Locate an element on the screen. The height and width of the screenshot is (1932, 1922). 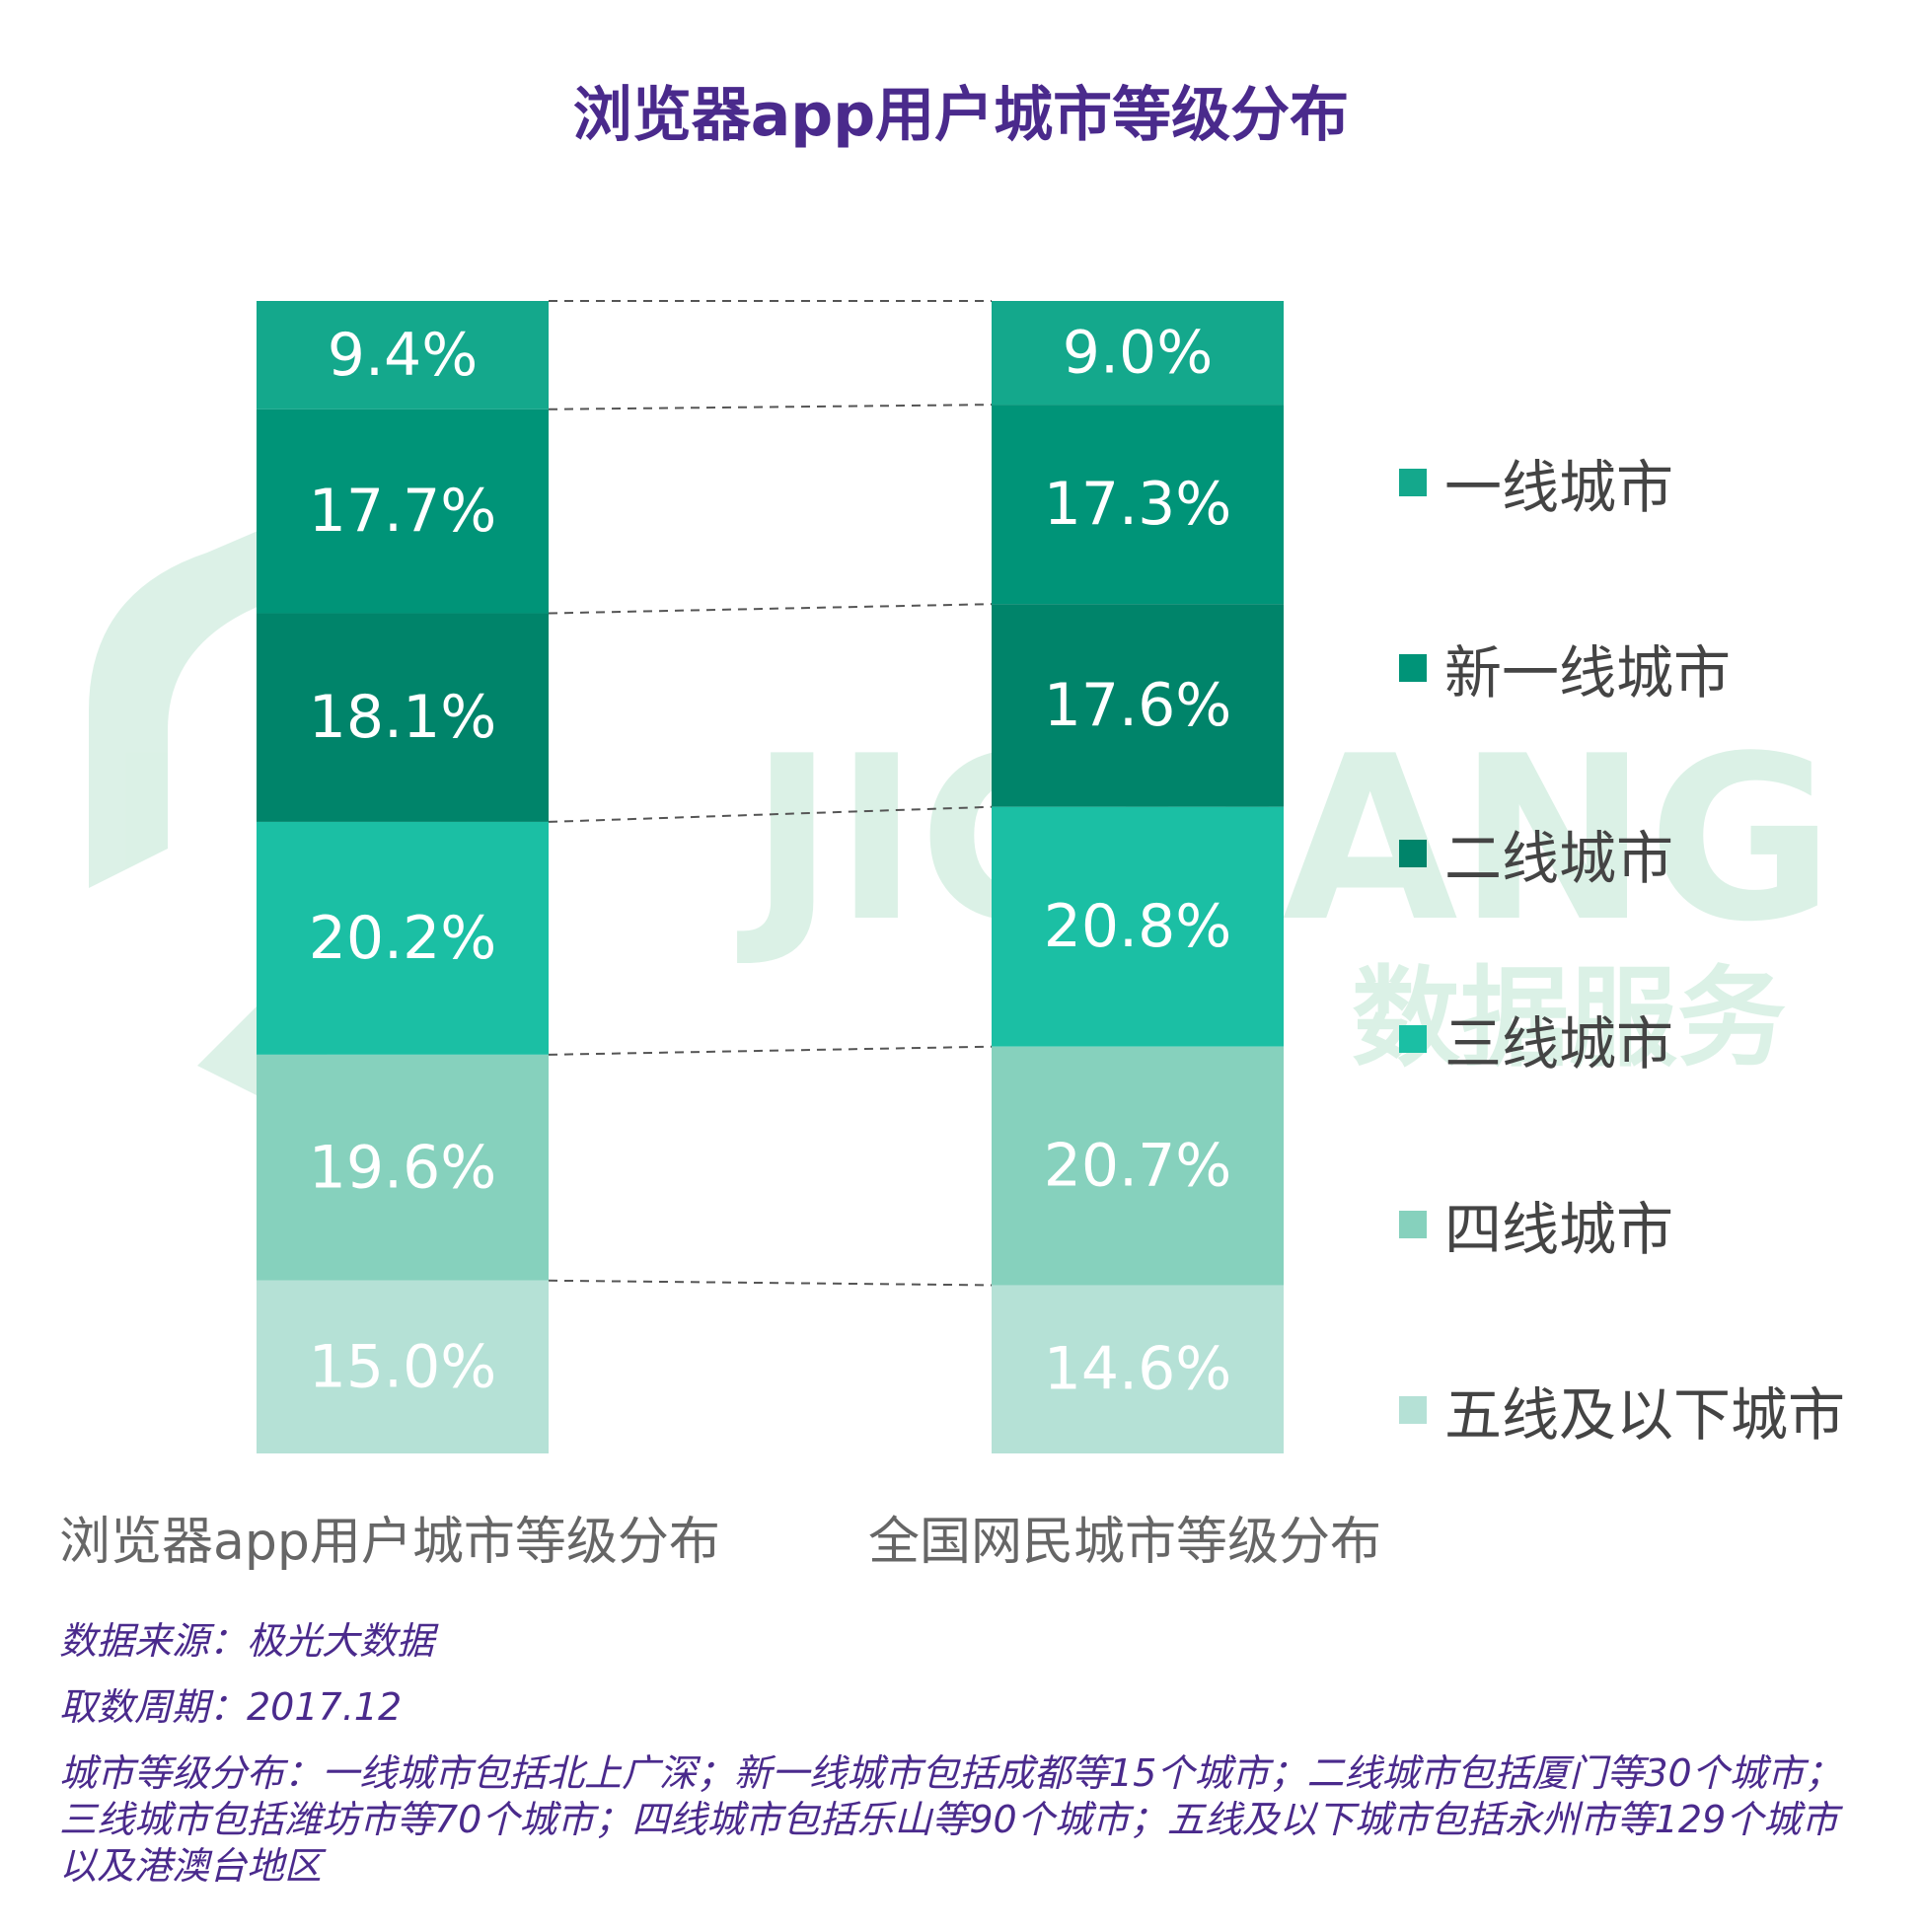
watermark-text-main: JIGUANG is located at coordinates (1285, 840).